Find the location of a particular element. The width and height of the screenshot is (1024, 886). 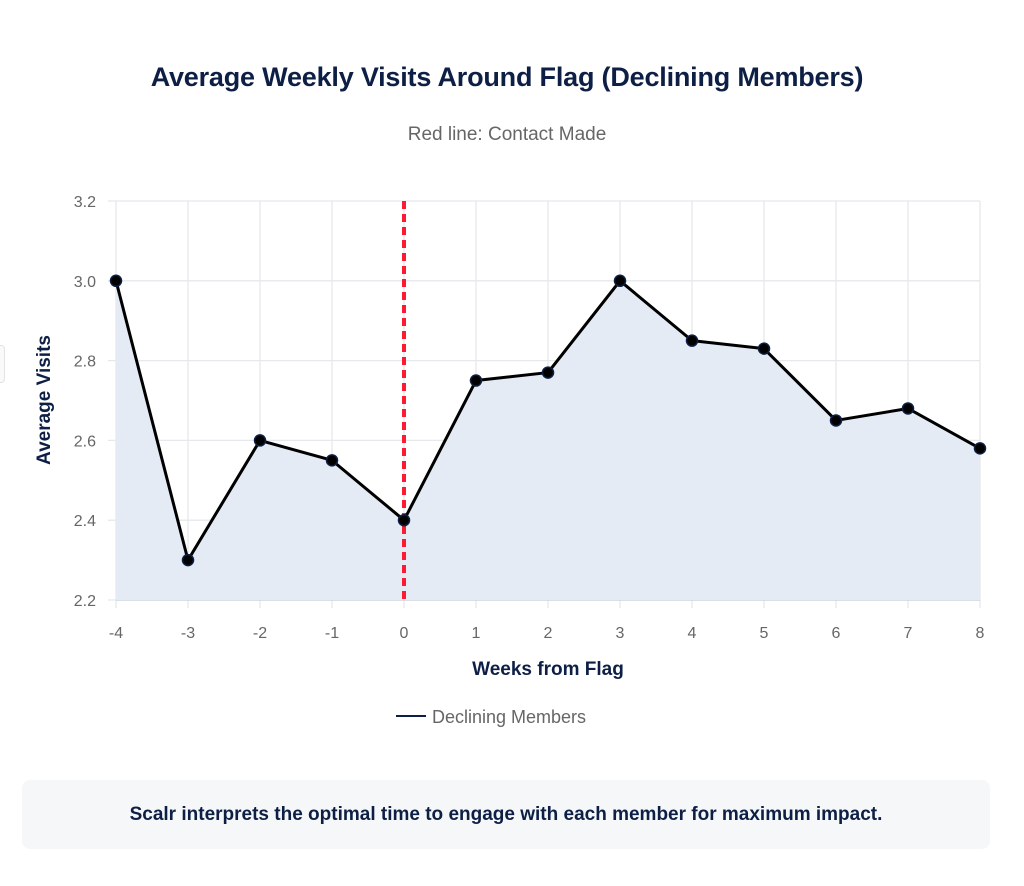

offscreen-tooltip-edge is located at coordinates (2, 364).